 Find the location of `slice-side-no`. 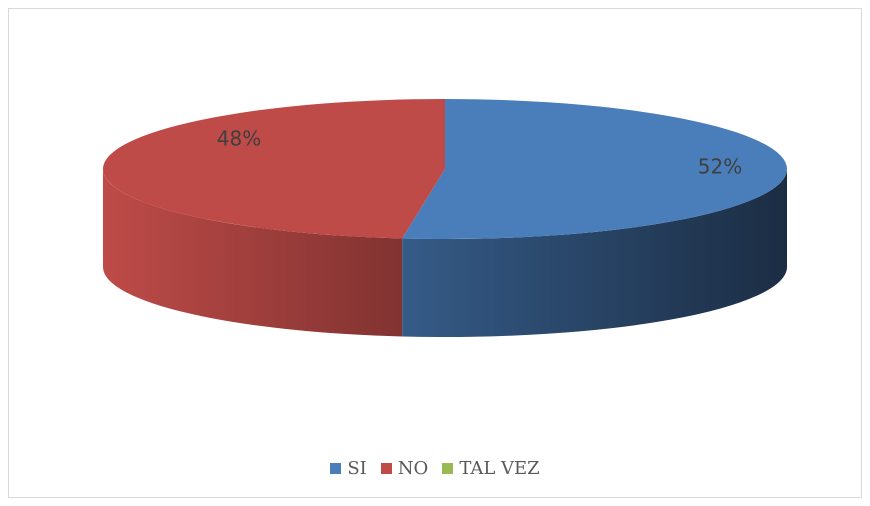

slice-side-no is located at coordinates (253, 253).